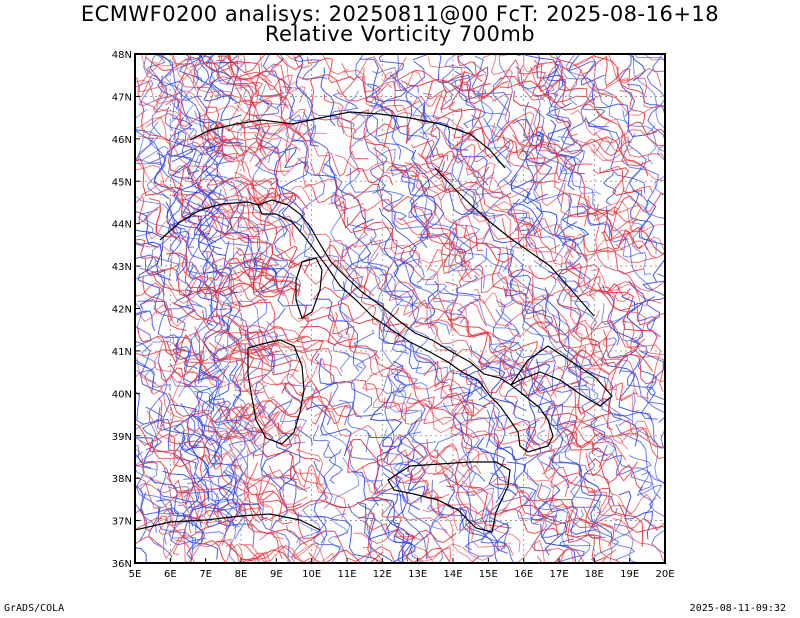 The width and height of the screenshot is (800, 618). What do you see at coordinates (276, 574) in the screenshot?
I see `lon-tick-label: 9E` at bounding box center [276, 574].